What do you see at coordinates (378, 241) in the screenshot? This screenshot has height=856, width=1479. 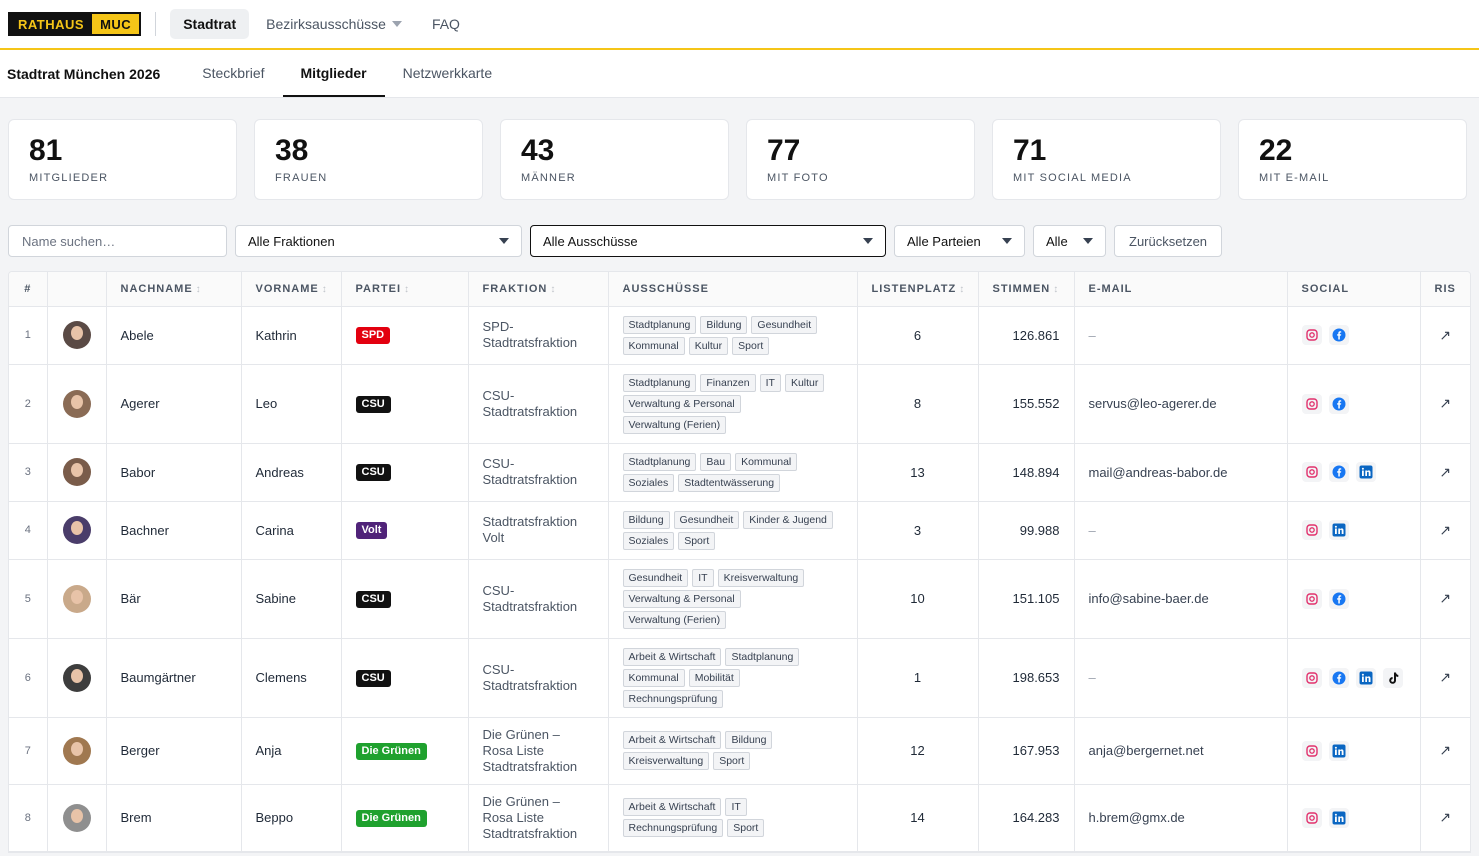 I see `fraktion-select: Alle Fraktionen` at bounding box center [378, 241].